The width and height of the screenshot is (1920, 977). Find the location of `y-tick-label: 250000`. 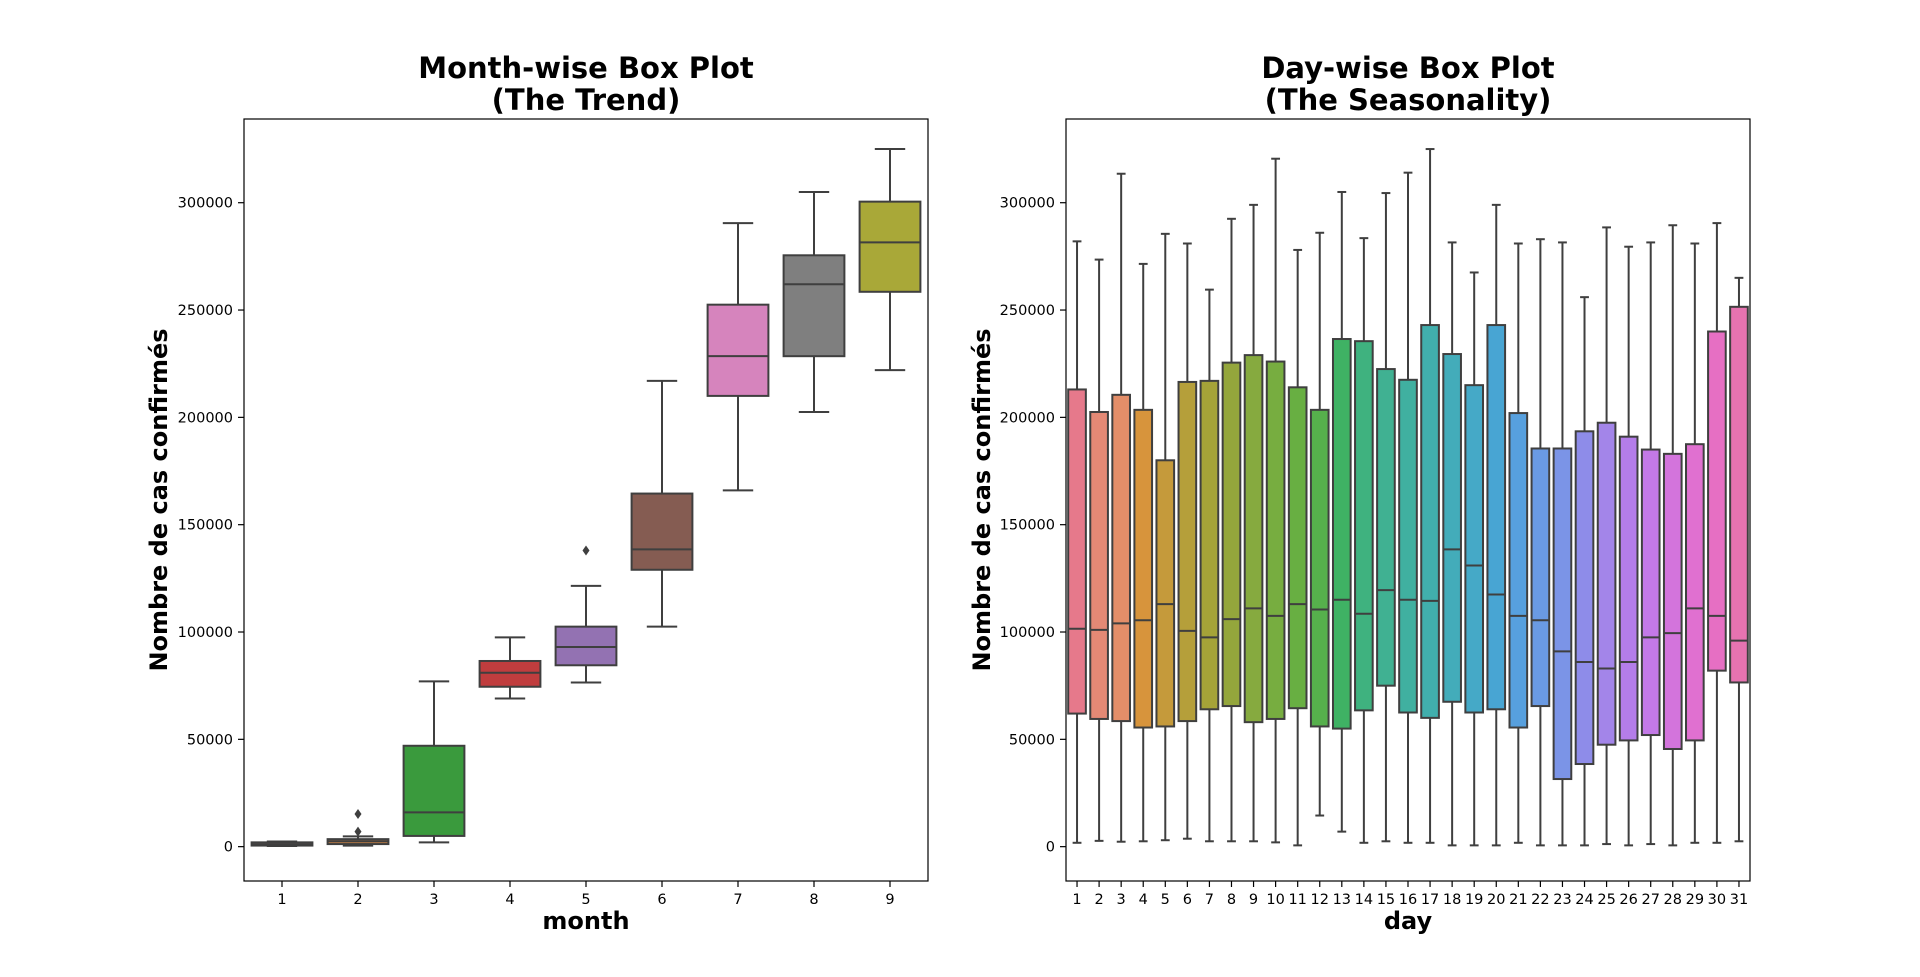

y-tick-label: 250000 is located at coordinates (1027, 311).